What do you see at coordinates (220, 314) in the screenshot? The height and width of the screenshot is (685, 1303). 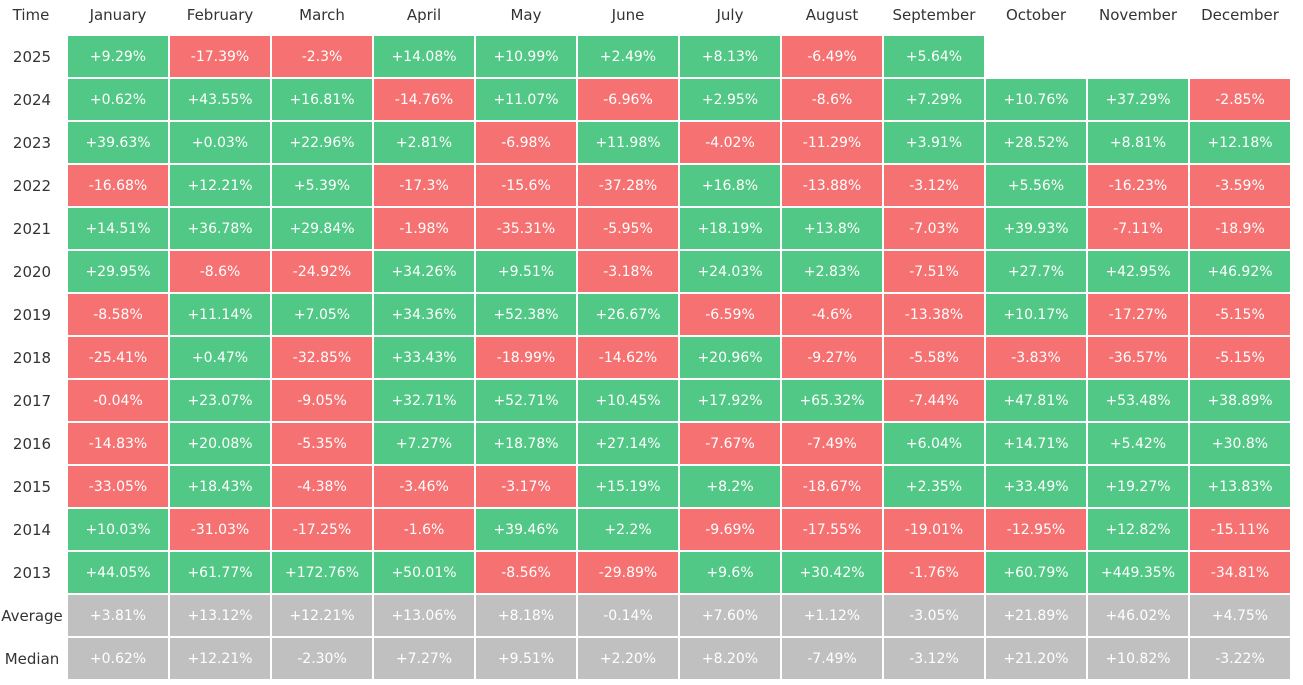 I see `return-cell: +11.14%` at bounding box center [220, 314].